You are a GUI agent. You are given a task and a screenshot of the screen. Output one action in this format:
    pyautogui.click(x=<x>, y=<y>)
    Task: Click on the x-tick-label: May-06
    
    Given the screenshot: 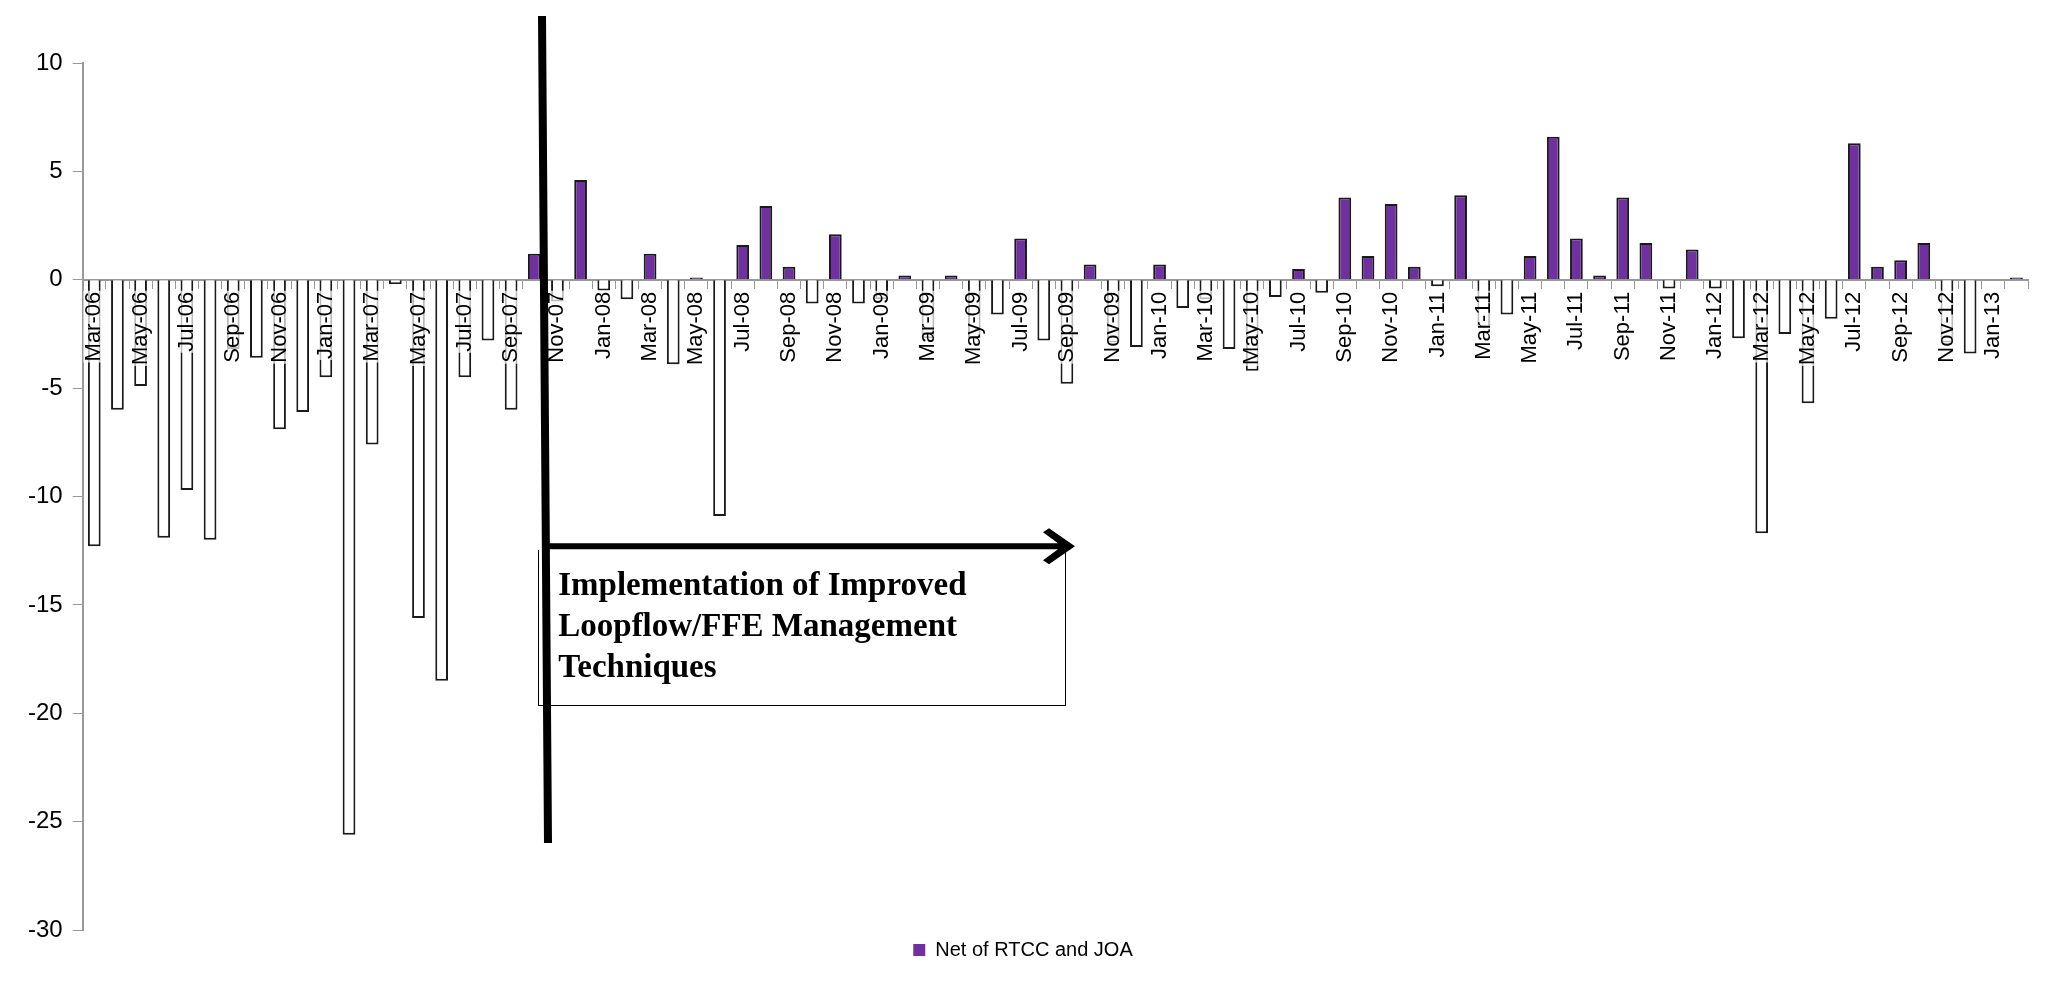 What is the action you would take?
    pyautogui.click(x=139, y=328)
    